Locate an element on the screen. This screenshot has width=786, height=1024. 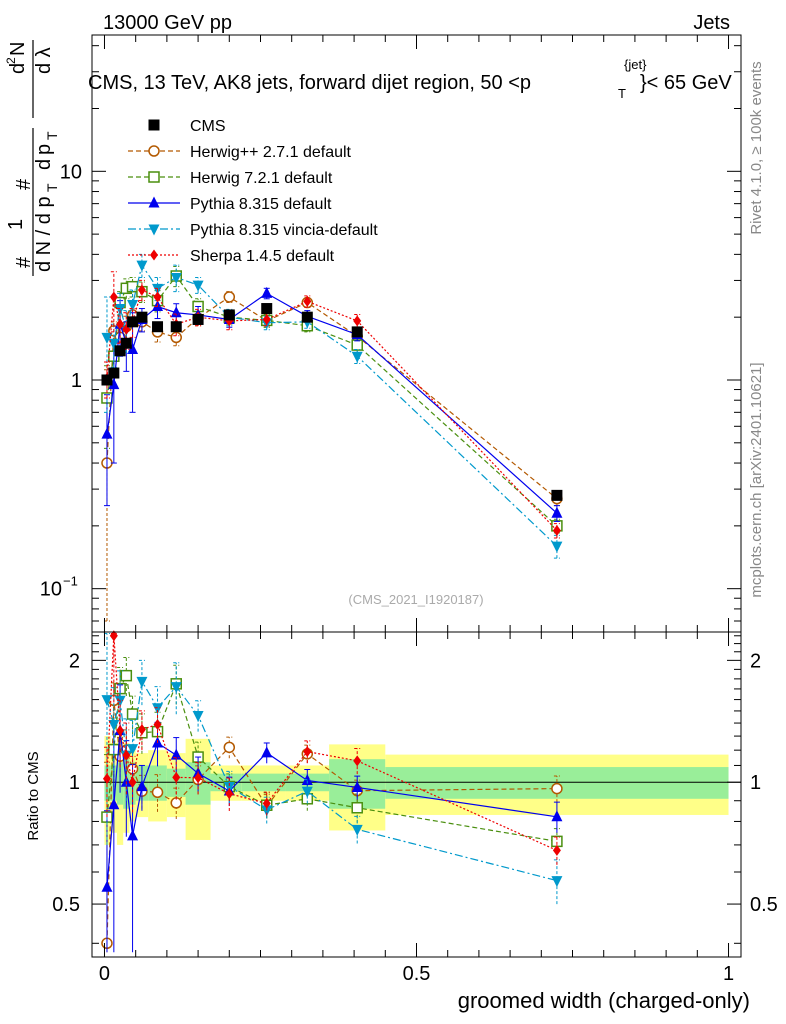
ratio-y-tick-label-right: 2 is located at coordinates (755, 661).